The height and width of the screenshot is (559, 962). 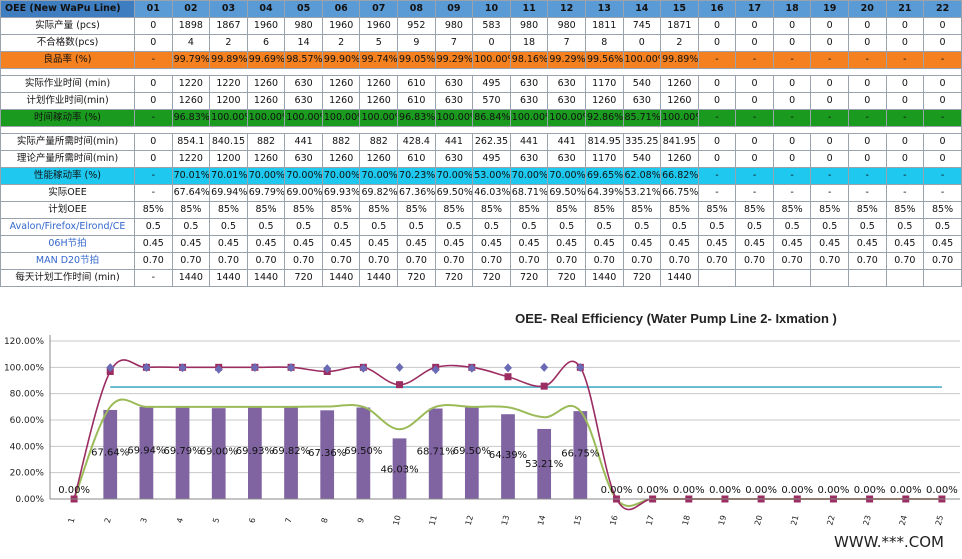 I want to click on table-cell: 69.82%, so click(x=379, y=192).